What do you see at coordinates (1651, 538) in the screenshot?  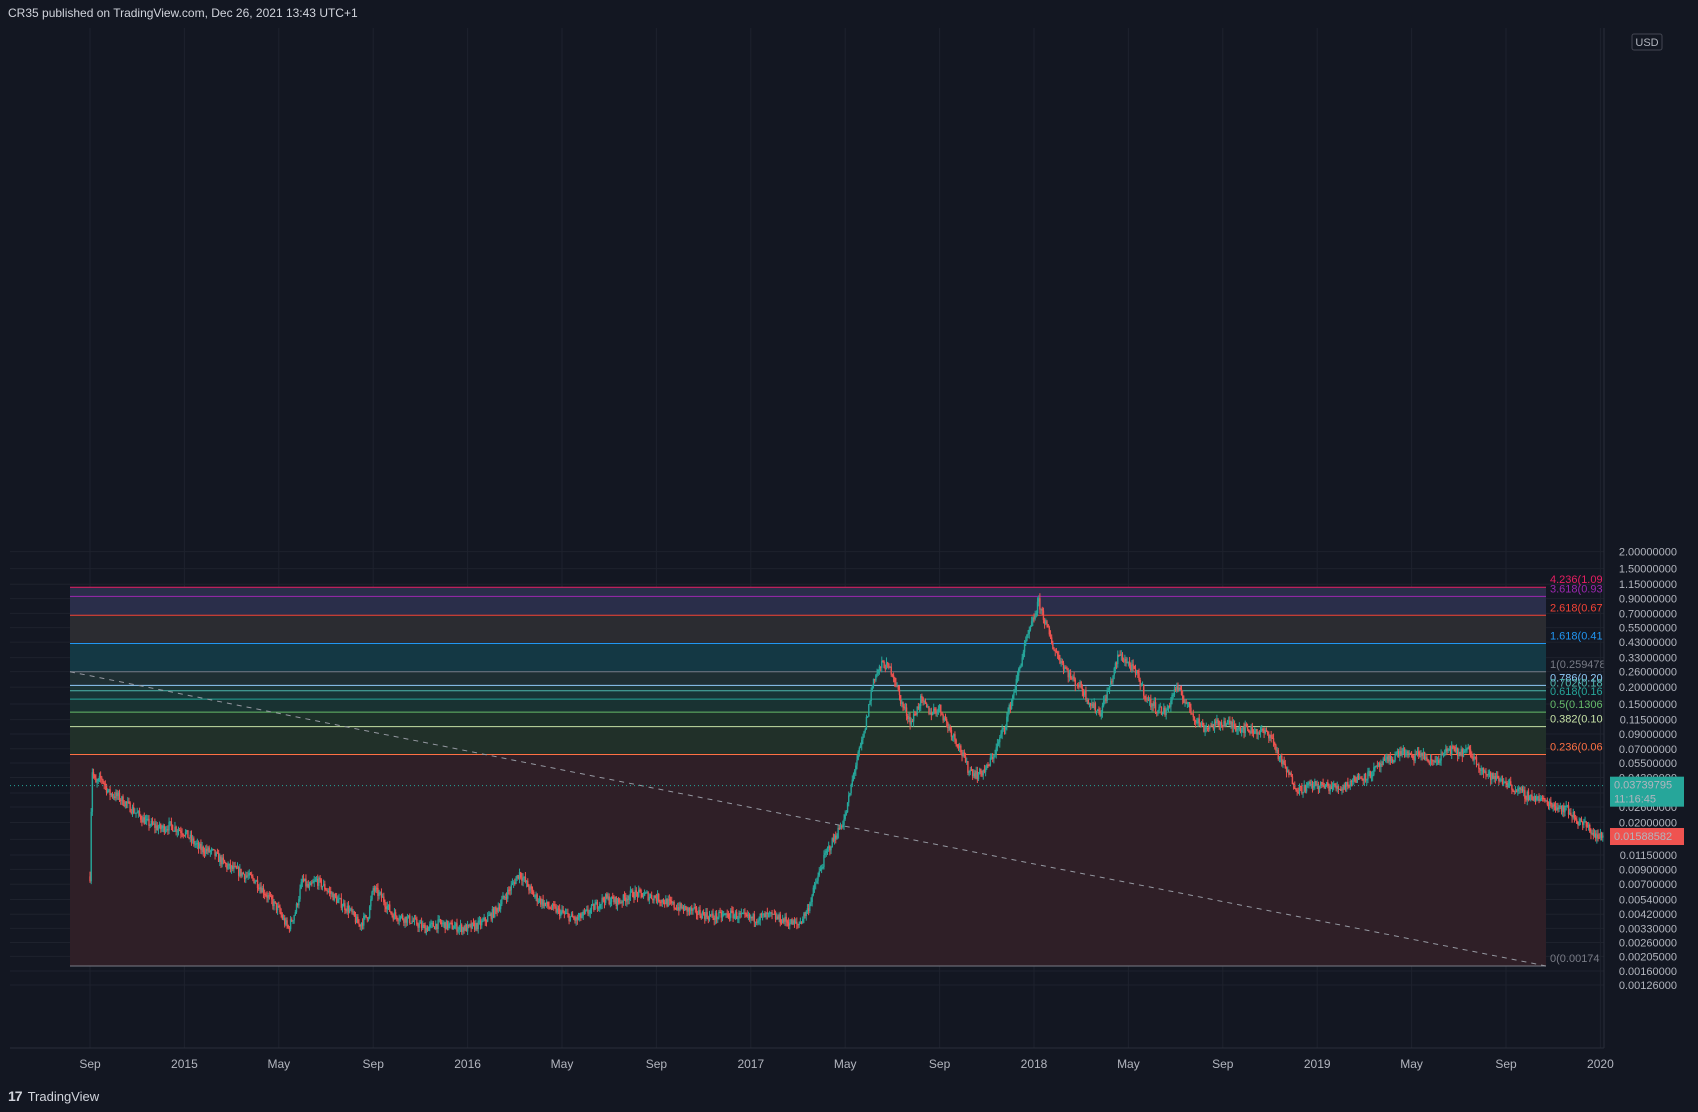 I see `price-axis` at bounding box center [1651, 538].